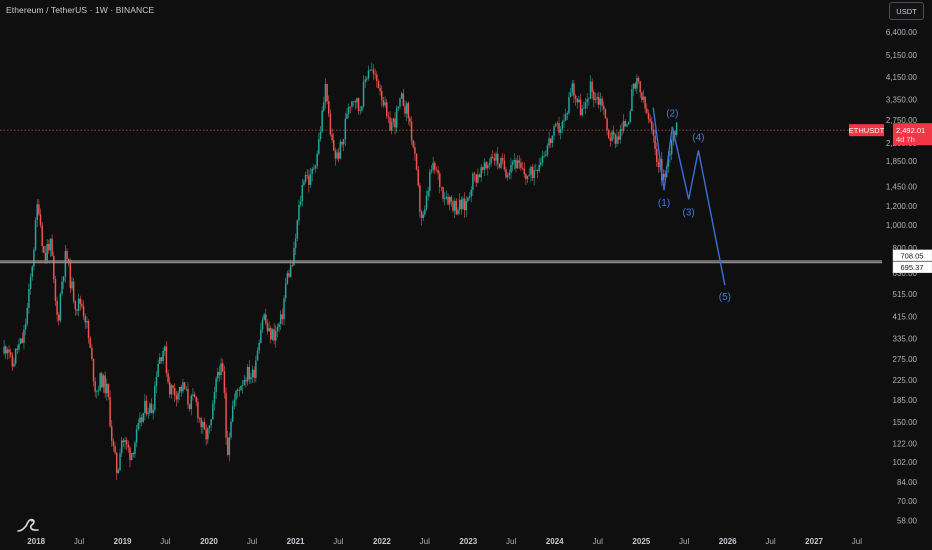 Image resolution: width=932 pixels, height=550 pixels. Describe the element at coordinates (866, 130) in the screenshot. I see `symbol-tag-bg` at that location.